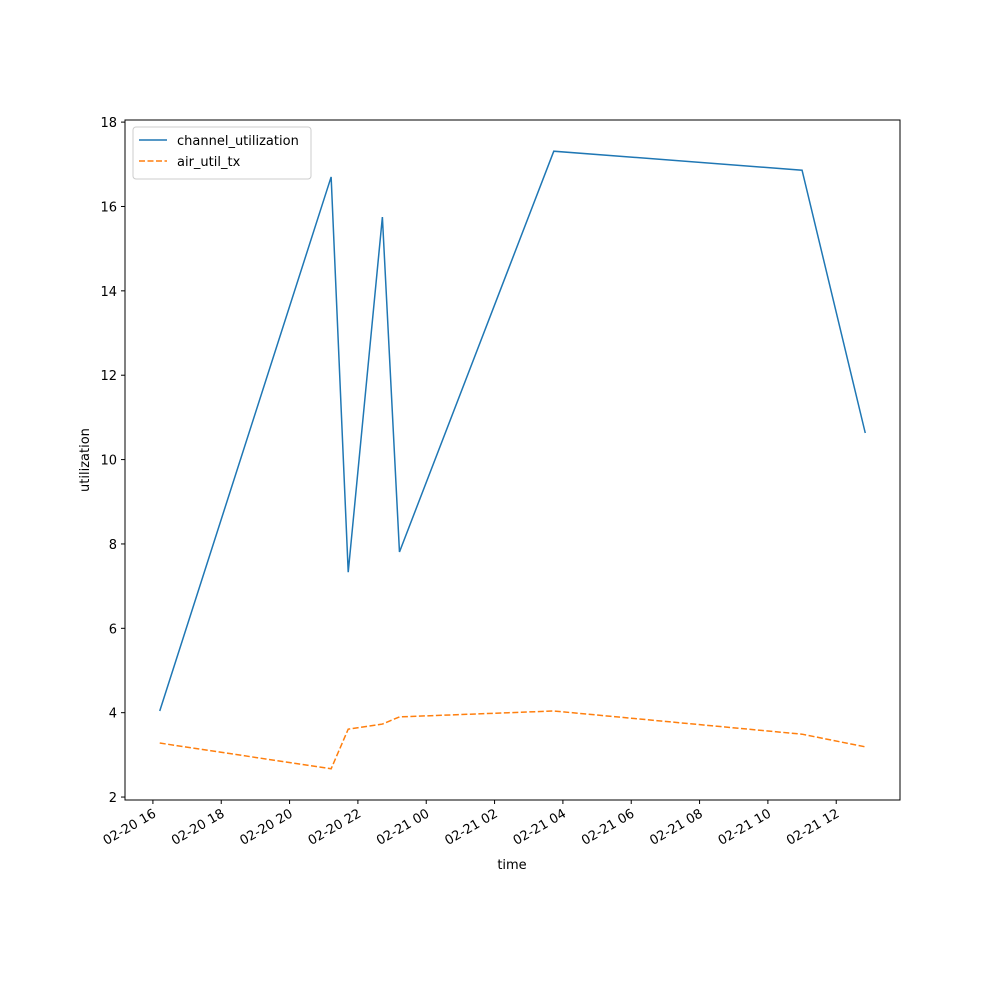 Image resolution: width=1000 pixels, height=1000 pixels. I want to click on y-tick-label: 6, so click(113, 629).